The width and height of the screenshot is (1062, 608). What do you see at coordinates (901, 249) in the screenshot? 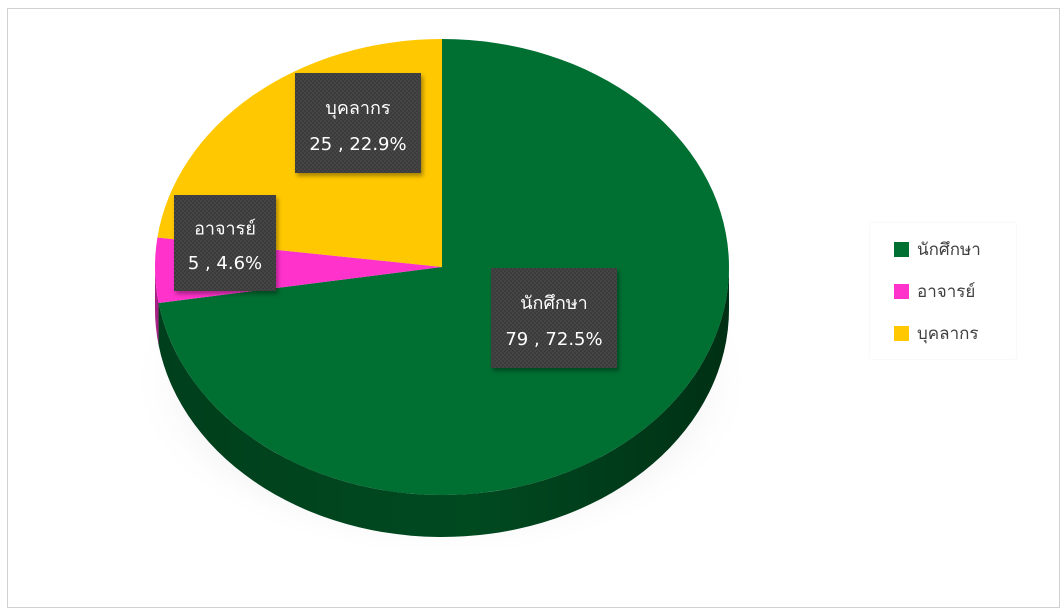
I see `legend-swatch-students` at bounding box center [901, 249].